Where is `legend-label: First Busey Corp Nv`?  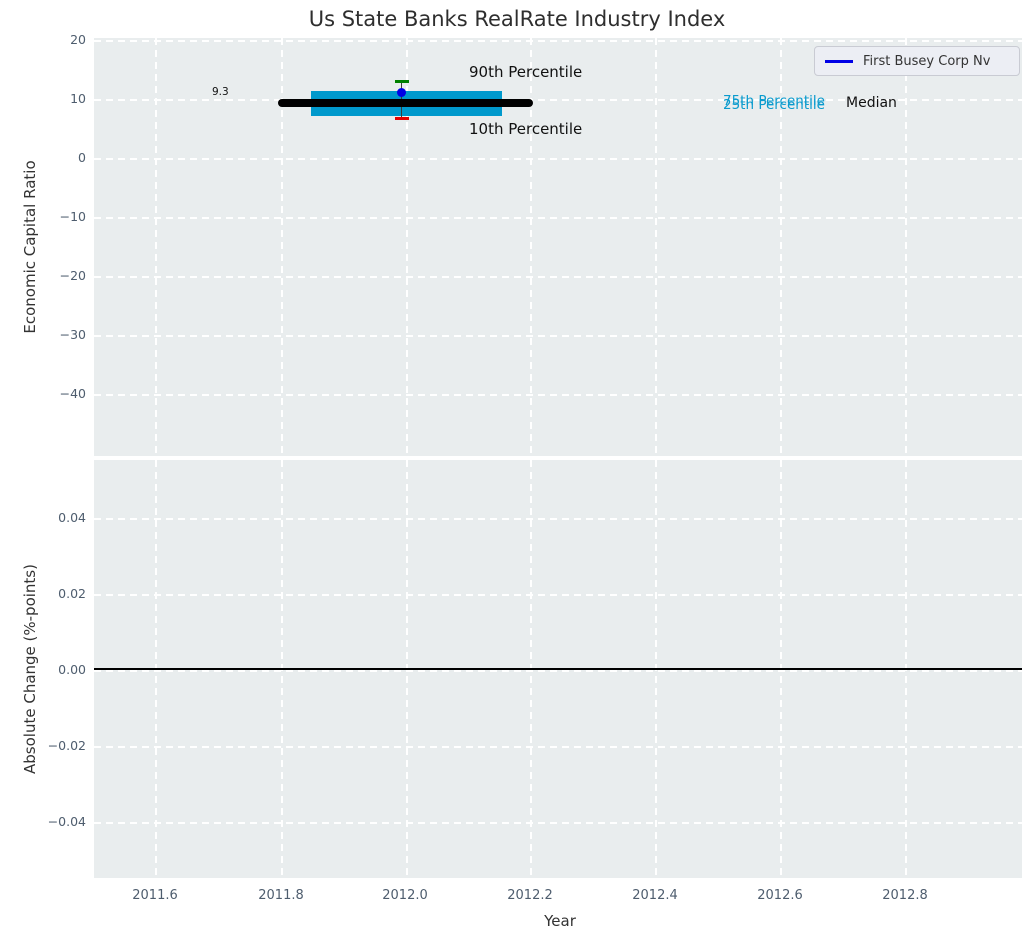
legend-label: First Busey Corp Nv is located at coordinates (927, 61).